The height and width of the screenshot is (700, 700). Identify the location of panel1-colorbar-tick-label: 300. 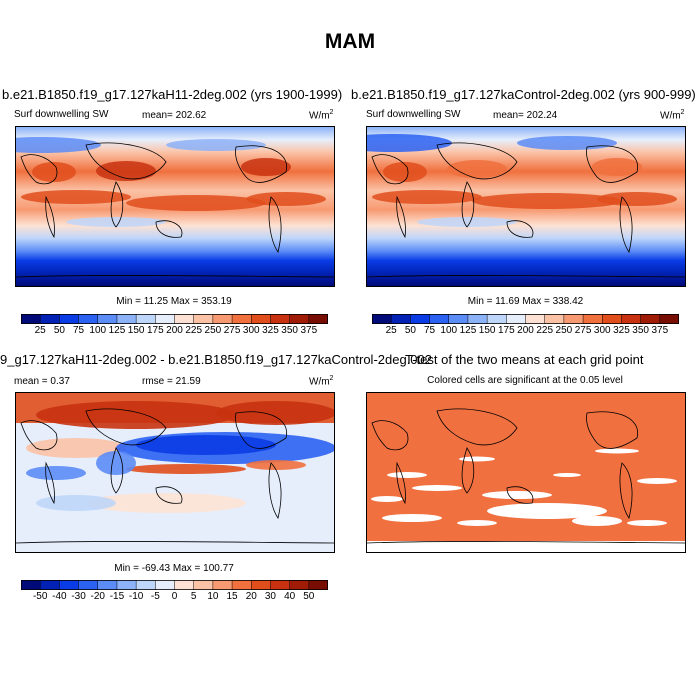
(251, 330).